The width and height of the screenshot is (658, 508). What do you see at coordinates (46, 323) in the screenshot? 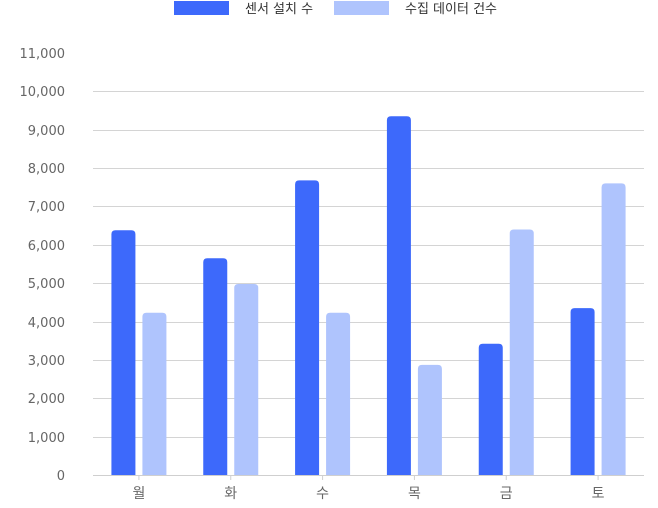
I see `y-tick-label: 4,000` at bounding box center [46, 323].